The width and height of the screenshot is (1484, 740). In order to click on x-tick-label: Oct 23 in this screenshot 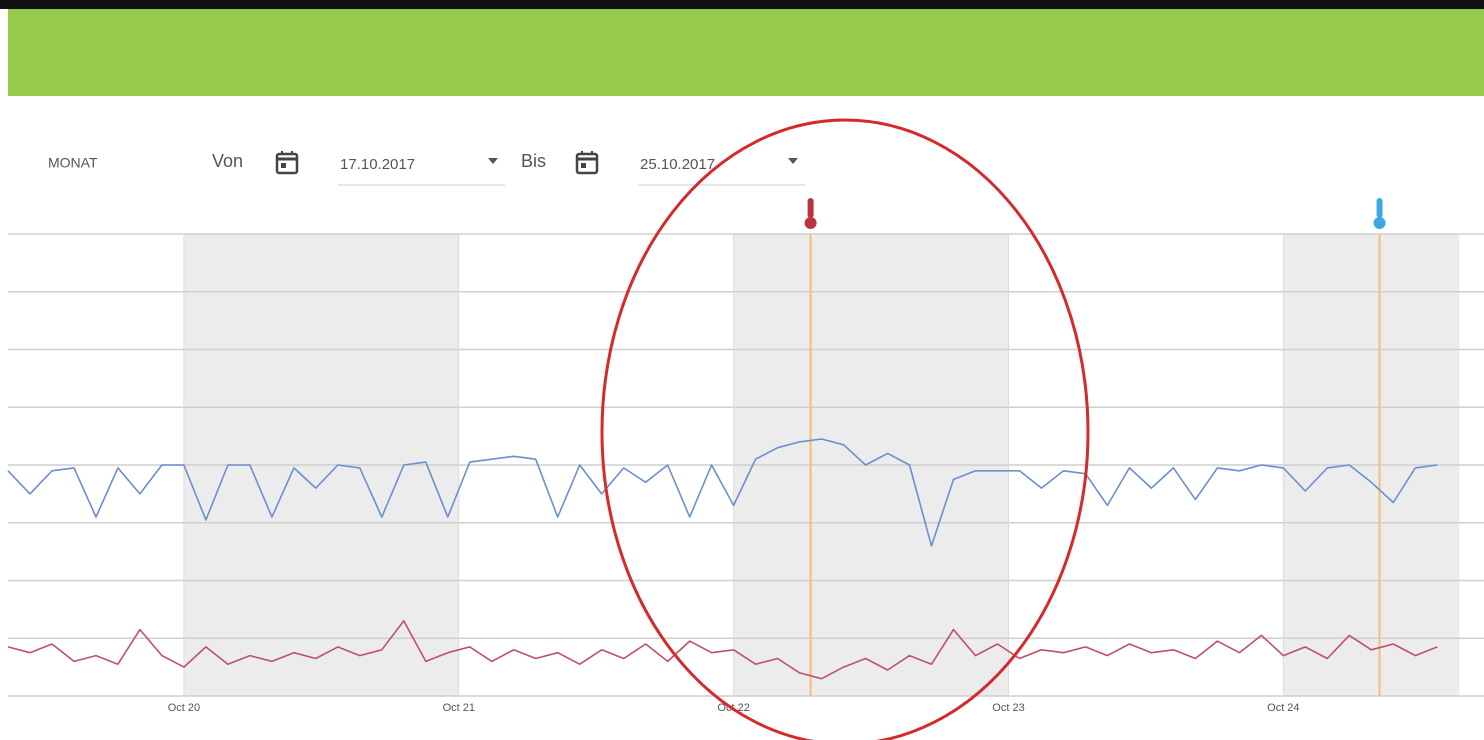, I will do `click(1008, 708)`.